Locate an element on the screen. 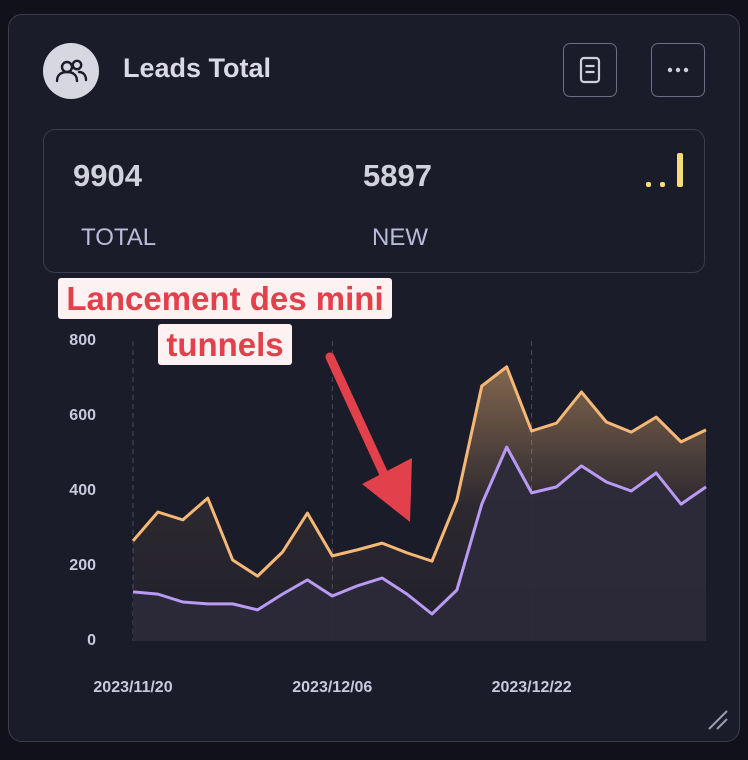  y-tick-label: 400 is located at coordinates (82, 490).